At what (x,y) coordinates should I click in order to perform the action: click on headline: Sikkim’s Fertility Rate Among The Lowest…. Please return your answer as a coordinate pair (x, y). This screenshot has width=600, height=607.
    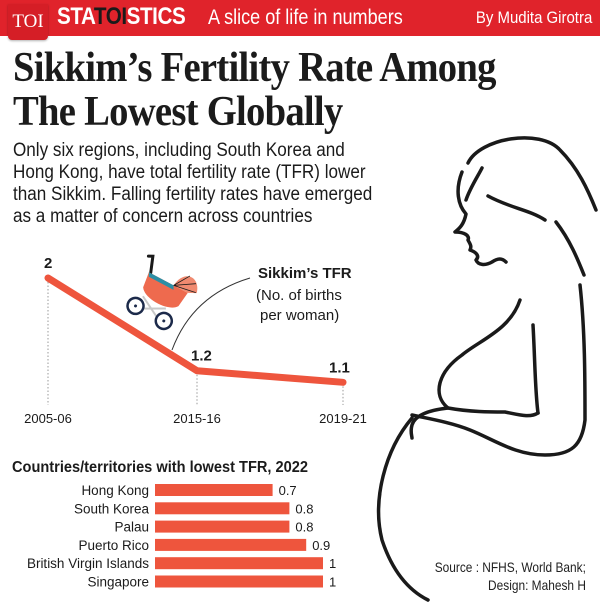
    Looking at the image, I should click on (254, 90).